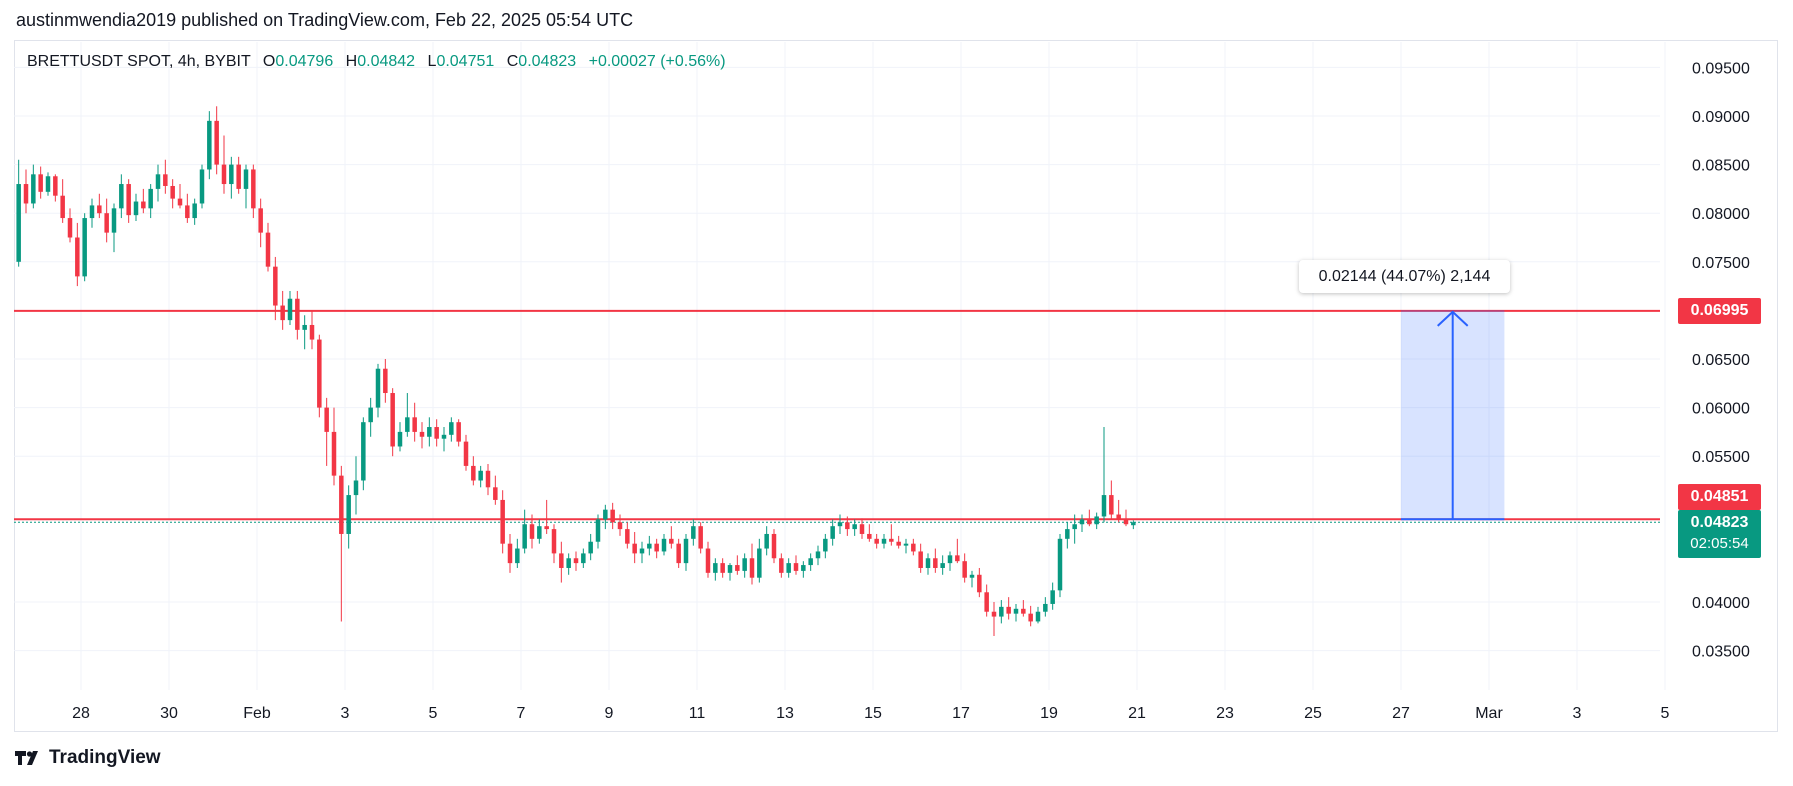 The image size is (1793, 786). I want to click on time-tick-label: 17, so click(961, 713).